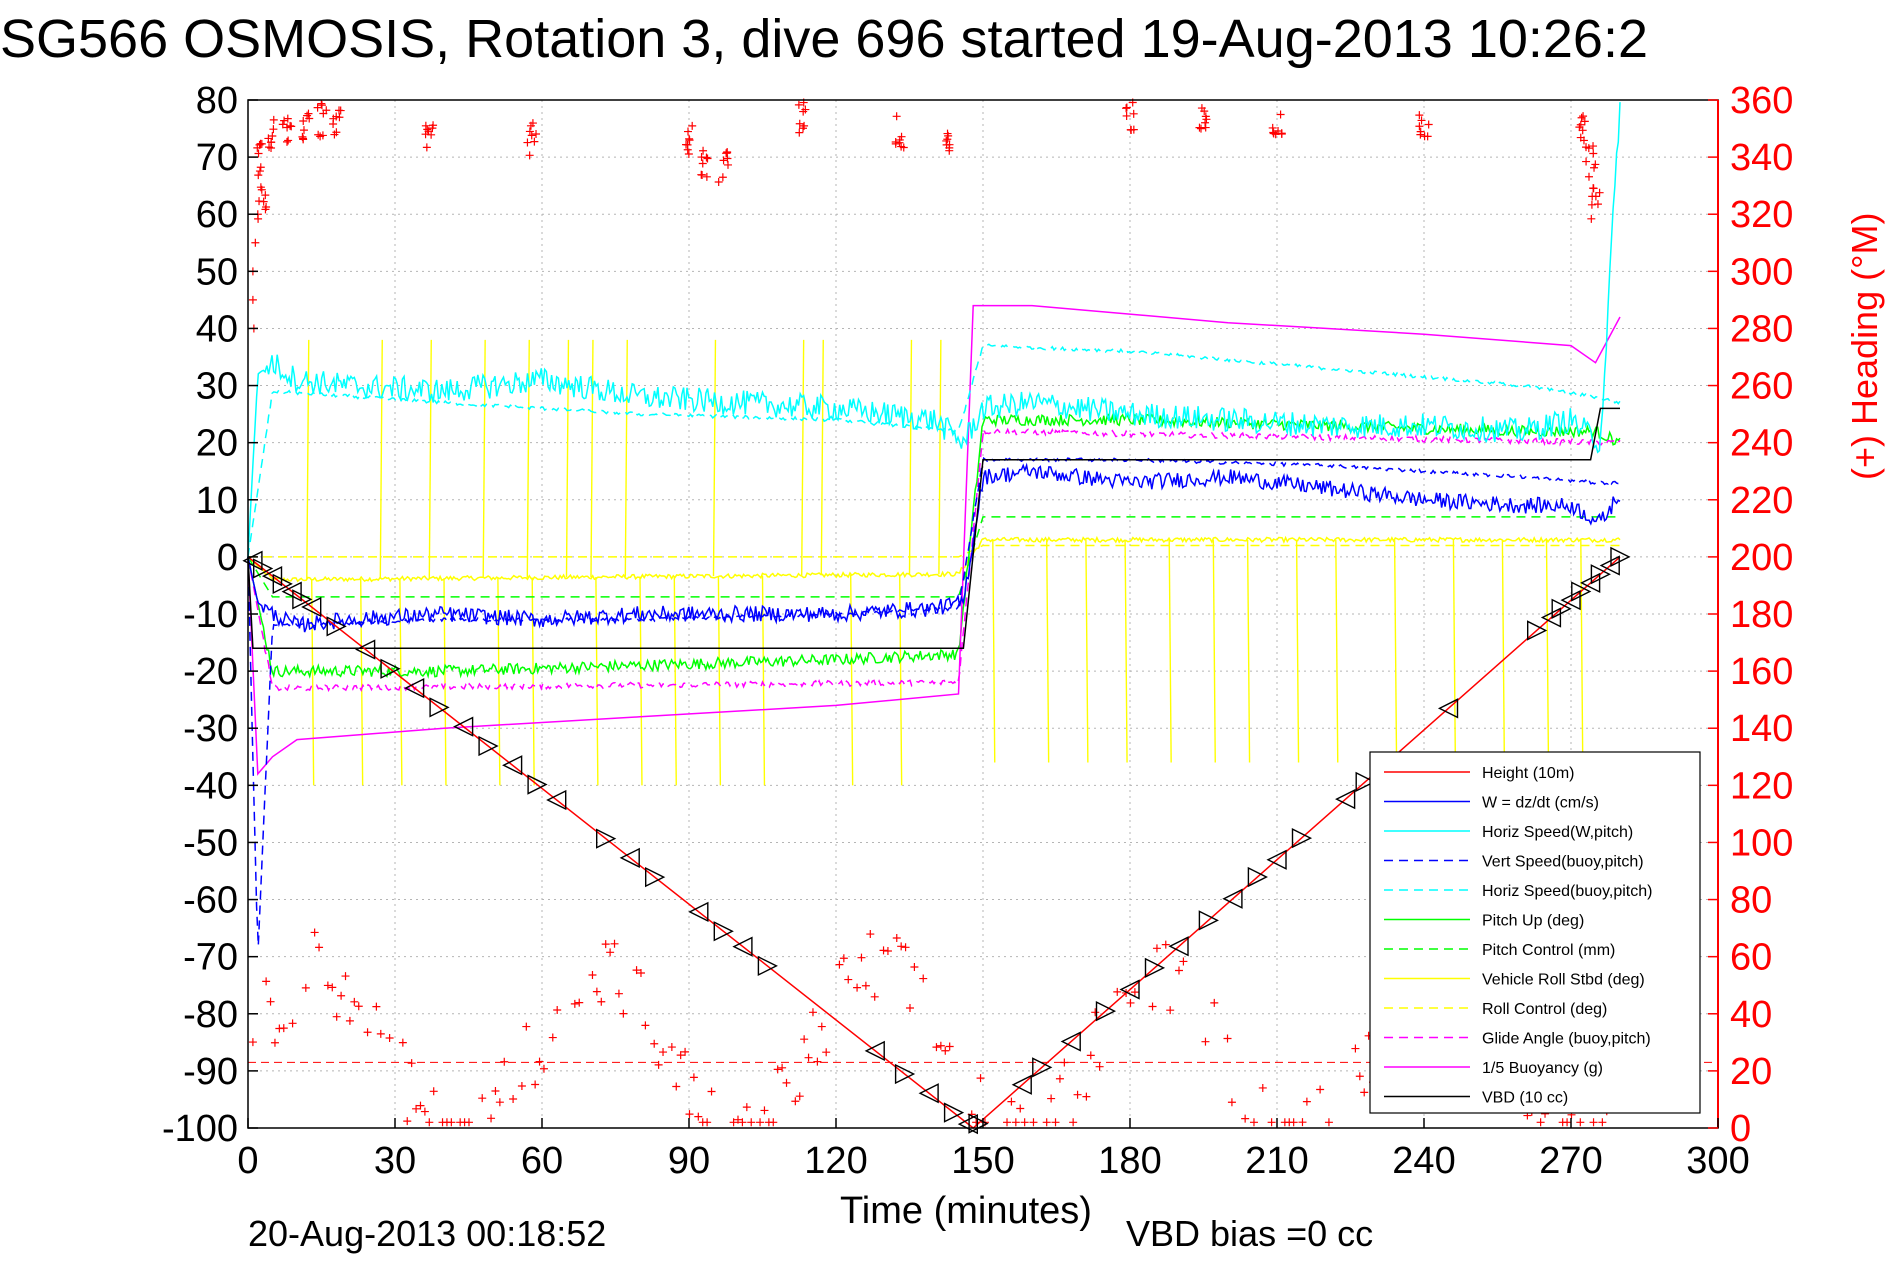 Image resolution: width=1891 pixels, height=1262 pixels. I want to click on legend-label: Height (10m), so click(1528, 773).